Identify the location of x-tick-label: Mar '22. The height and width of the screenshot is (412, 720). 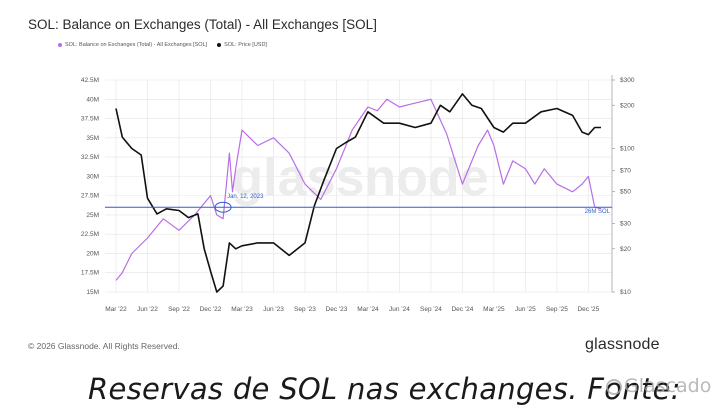
(116, 309).